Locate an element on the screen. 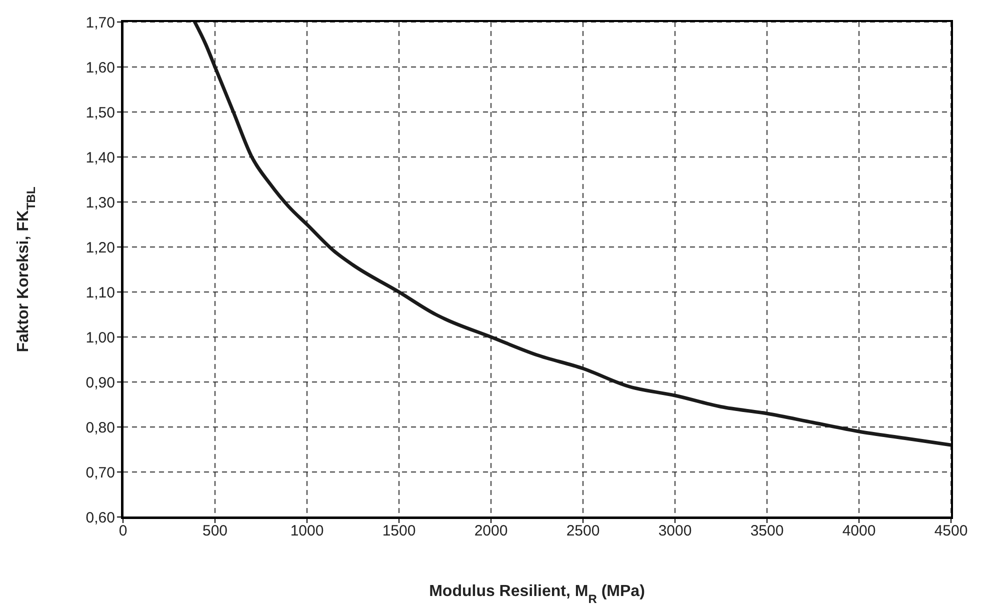 This screenshot has height=613, width=981. y-tick-label: 0,60 is located at coordinates (100, 517).